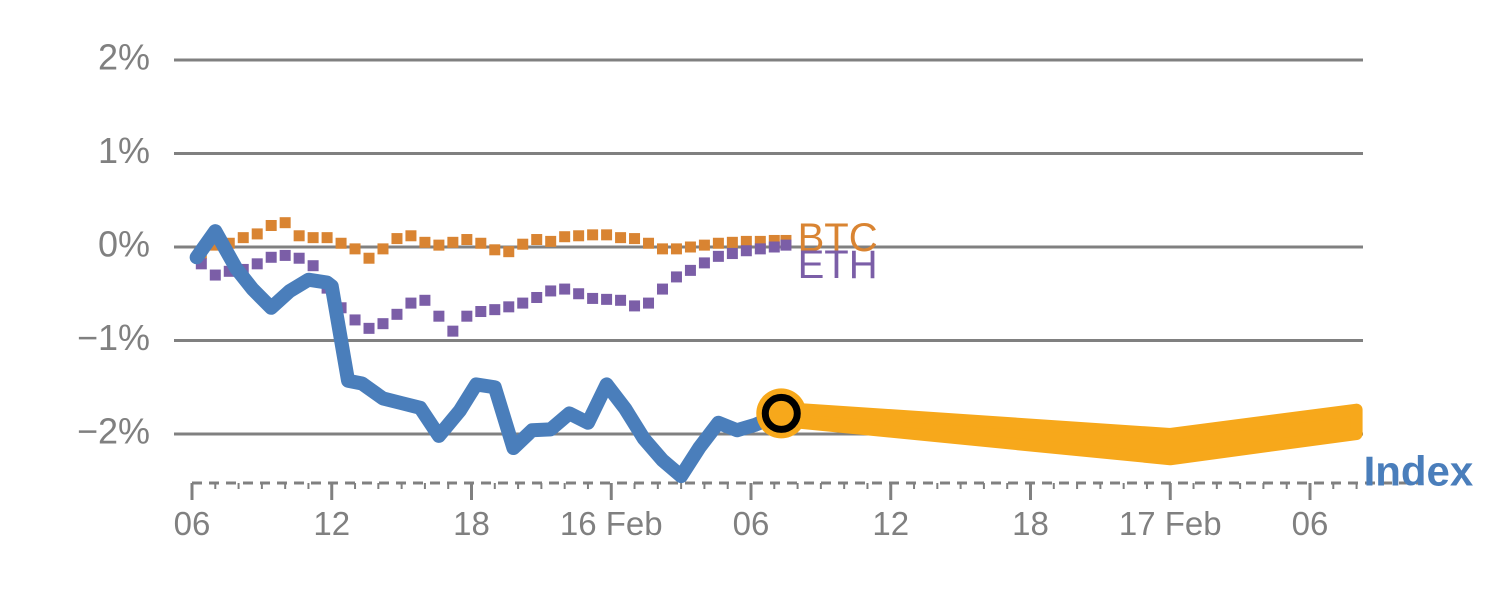 This screenshot has height=600, width=1500. What do you see at coordinates (1419, 470) in the screenshot?
I see `series-label-index: Index` at bounding box center [1419, 470].